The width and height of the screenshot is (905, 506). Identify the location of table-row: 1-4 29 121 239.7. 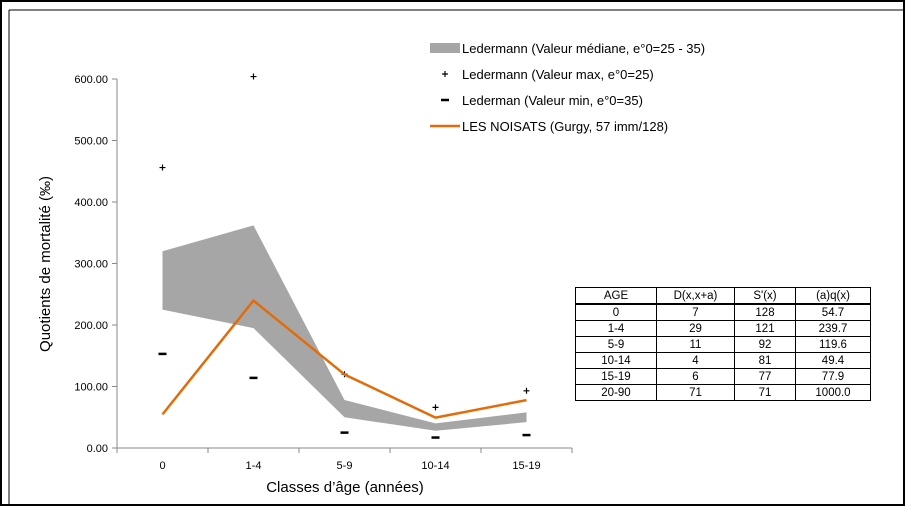
(723, 328).